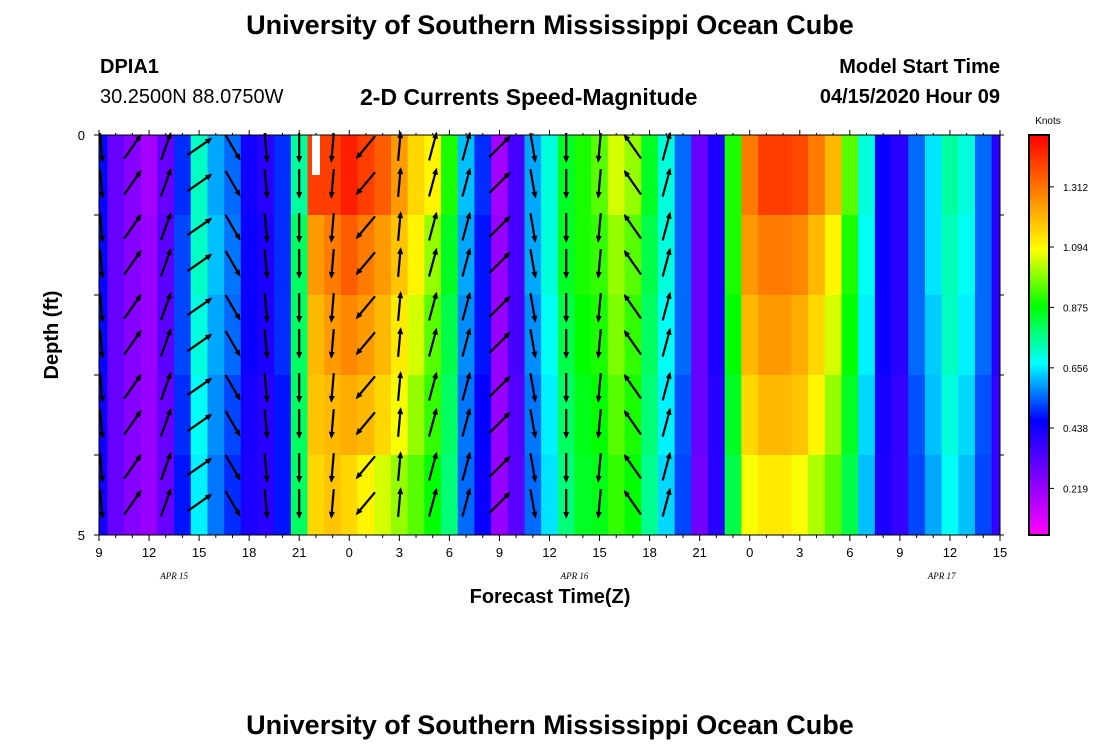  I want to click on colorbar-tick-label: 0.438, so click(1075, 429).